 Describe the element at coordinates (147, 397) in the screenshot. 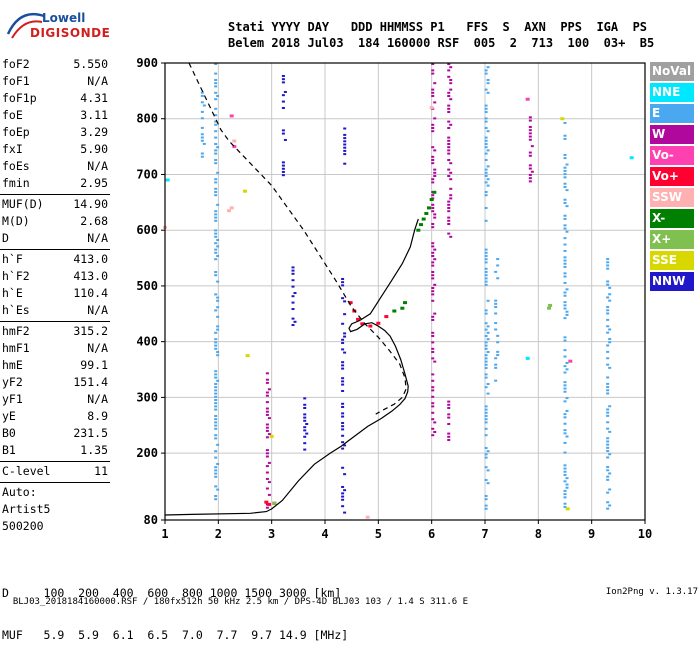

I see `y-tick-label: 300` at that location.